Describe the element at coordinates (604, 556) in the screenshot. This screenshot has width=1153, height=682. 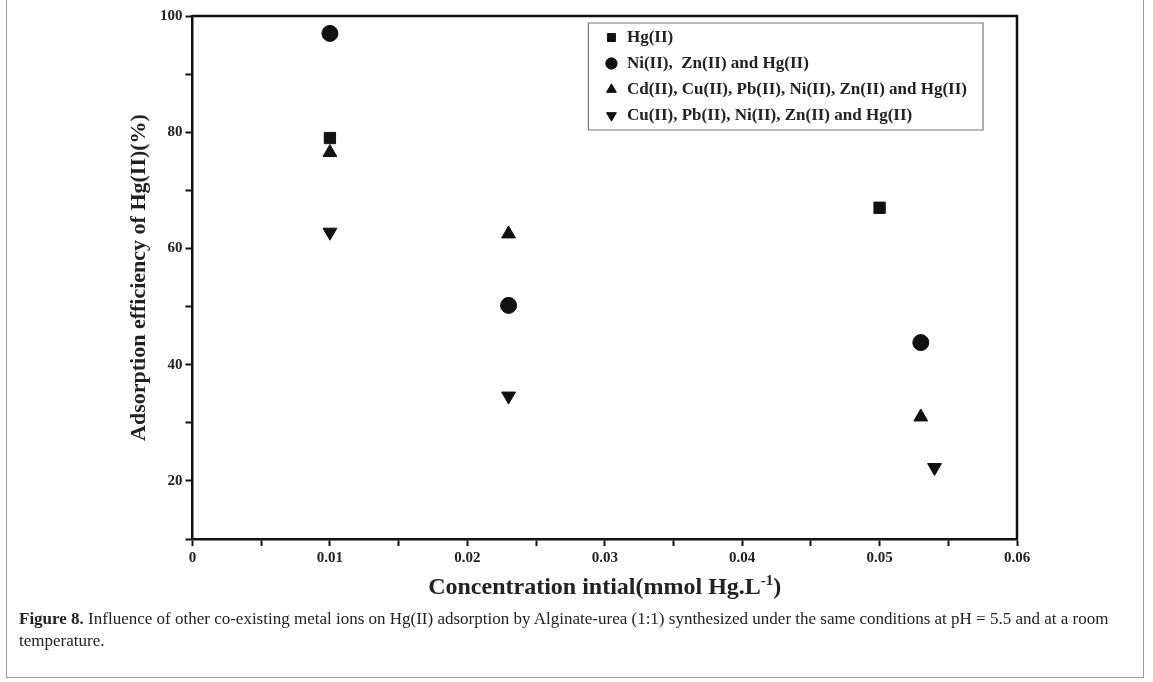
I see `x-tick-label: 0.03` at that location.